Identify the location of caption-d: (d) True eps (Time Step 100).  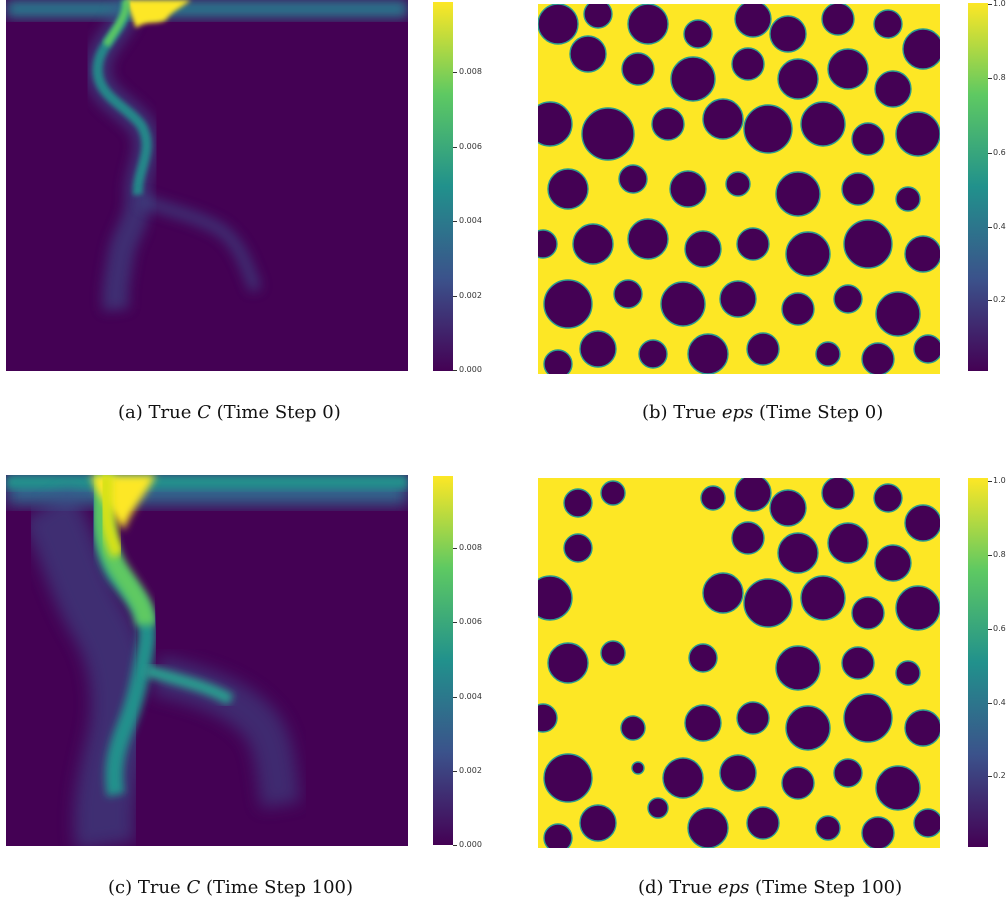
(770, 887).